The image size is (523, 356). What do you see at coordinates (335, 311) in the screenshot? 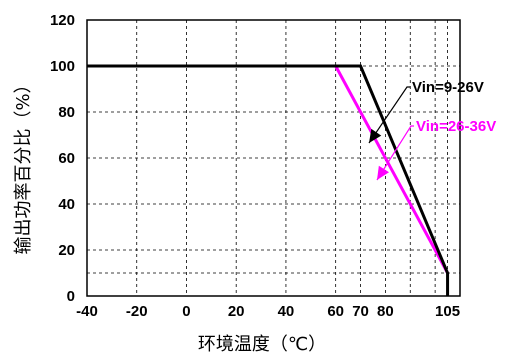
I see `x-tick-label: 60` at bounding box center [335, 311].